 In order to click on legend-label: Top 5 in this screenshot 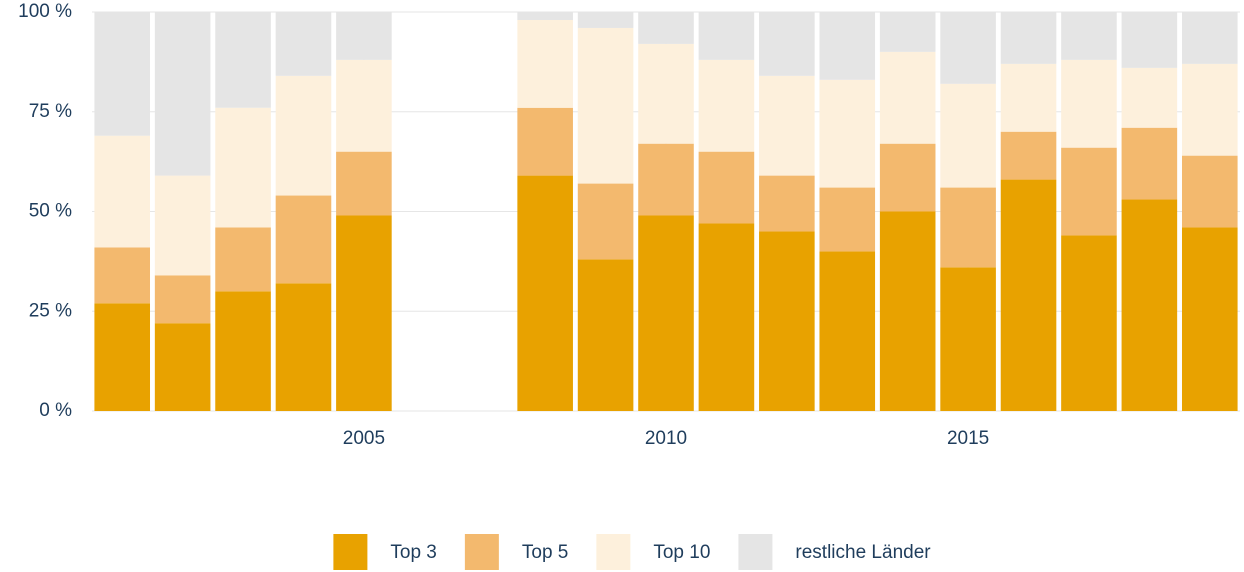, I will do `click(545, 552)`.